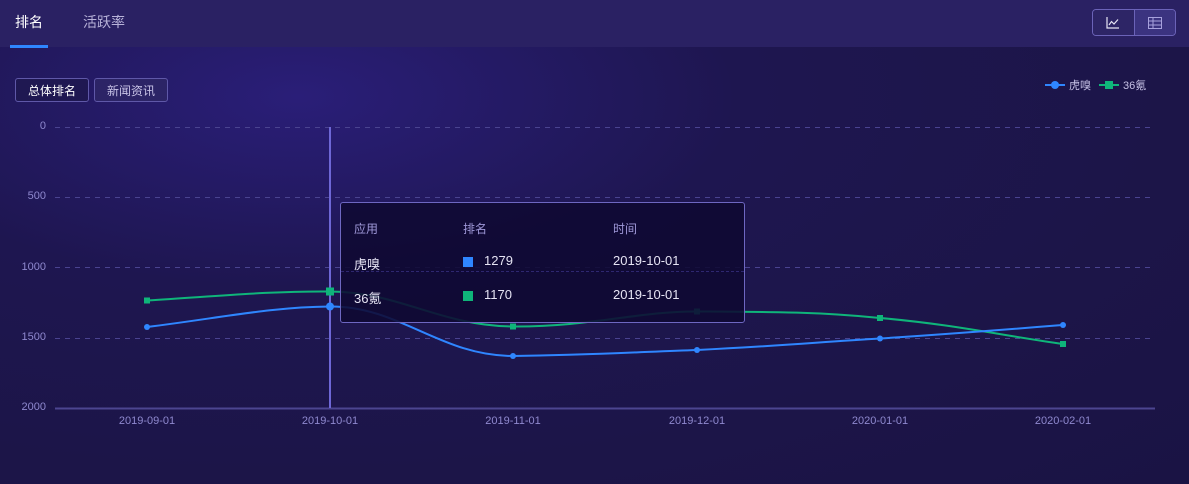 The image size is (1189, 484). I want to click on y-tick-label: 1500, so click(33, 337).